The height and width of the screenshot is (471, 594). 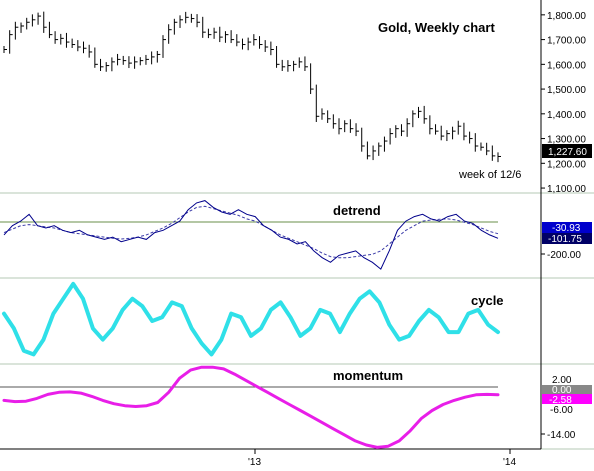 What do you see at coordinates (368, 375) in the screenshot?
I see `momentum-title: momentum` at bounding box center [368, 375].